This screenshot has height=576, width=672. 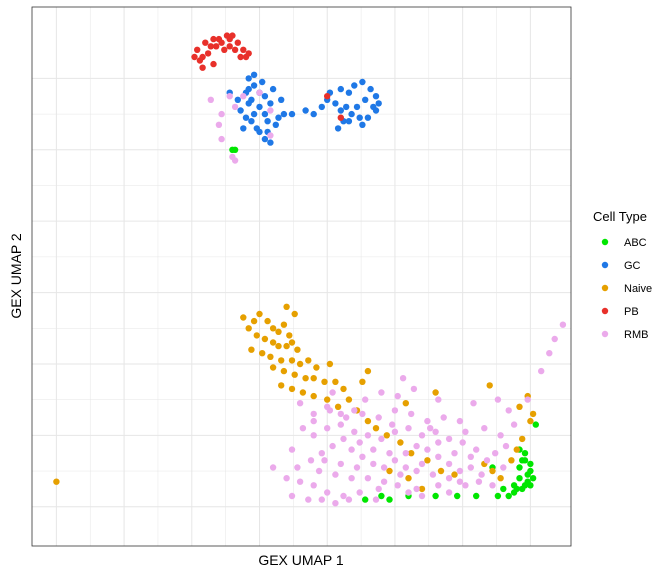 What do you see at coordinates (267, 76) in the screenshot?
I see `series-pb` at bounding box center [267, 76].